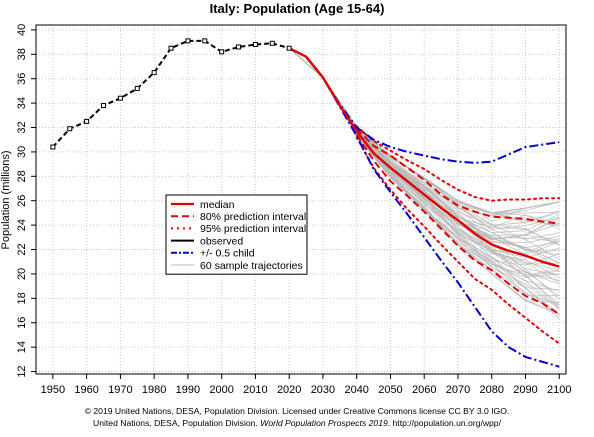  What do you see at coordinates (559, 390) in the screenshot?
I see `x-tick-label: 2100` at bounding box center [559, 390].